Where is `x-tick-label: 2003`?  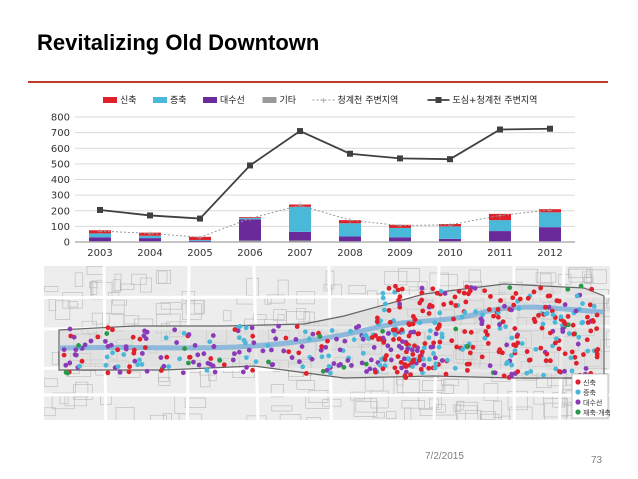 x-tick-label: 2003 is located at coordinates (99, 253).